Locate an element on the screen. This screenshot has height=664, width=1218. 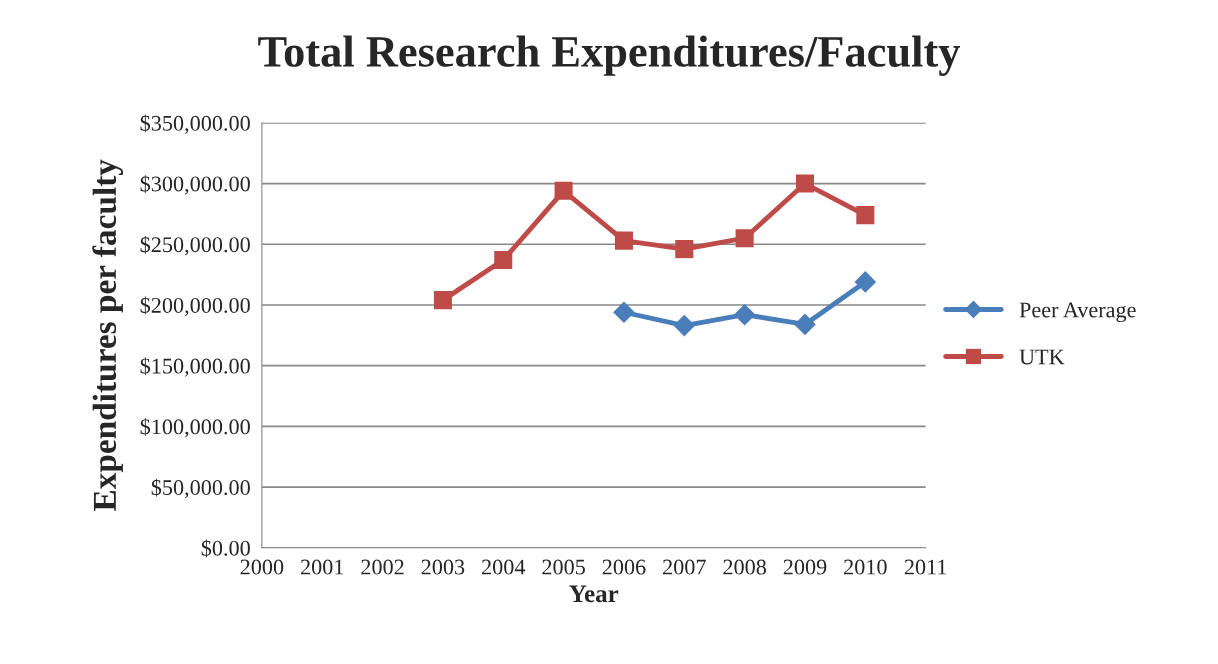
y-tick-label: $250,000.00 is located at coordinates (195, 245).